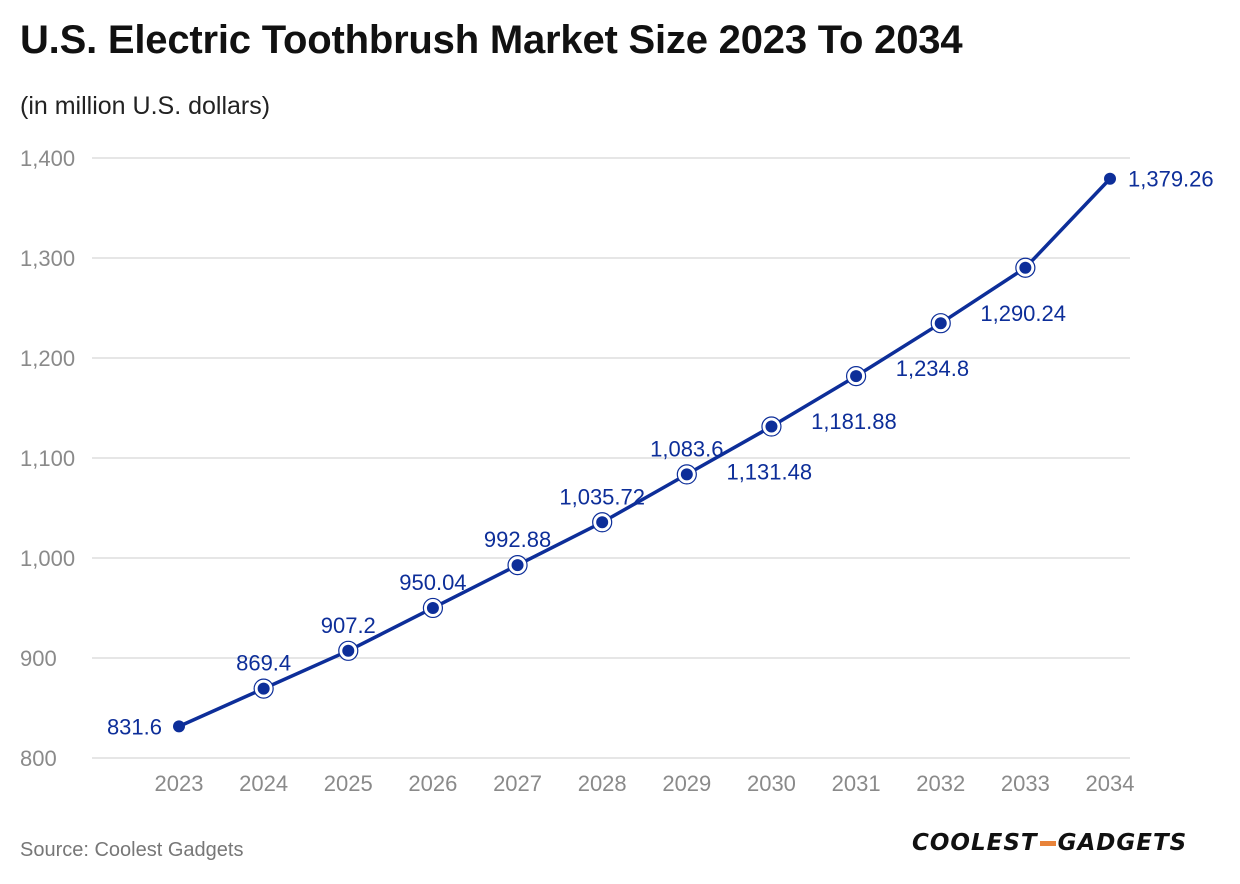 This screenshot has width=1240, height=884. What do you see at coordinates (517, 783) in the screenshot?
I see `x-tick-label: 2027` at bounding box center [517, 783].